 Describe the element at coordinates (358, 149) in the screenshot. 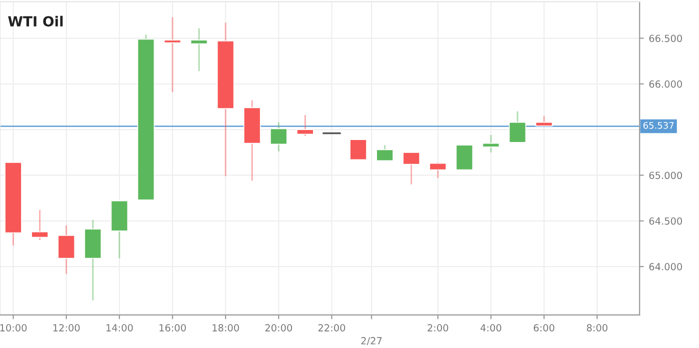

I see `candlestick` at that location.